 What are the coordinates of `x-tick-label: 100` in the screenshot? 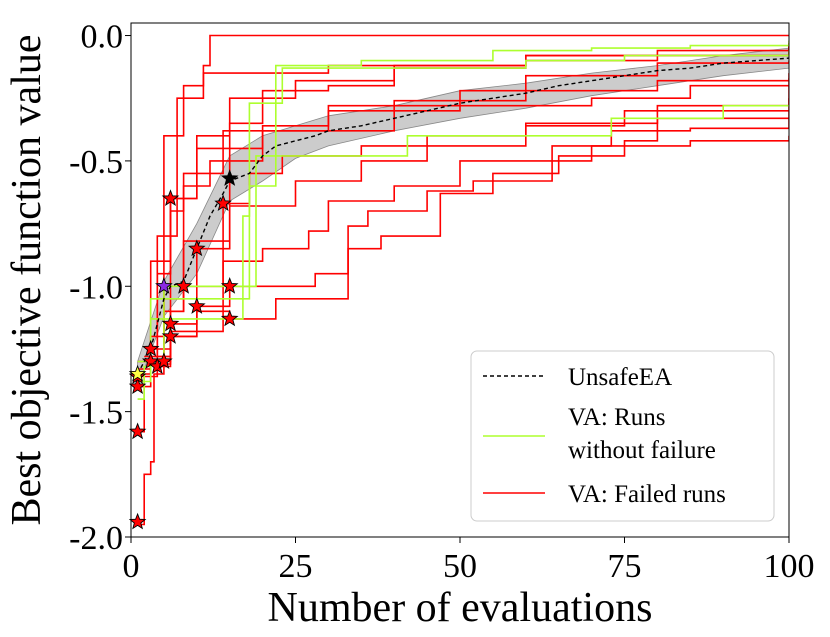 It's located at (789, 566).